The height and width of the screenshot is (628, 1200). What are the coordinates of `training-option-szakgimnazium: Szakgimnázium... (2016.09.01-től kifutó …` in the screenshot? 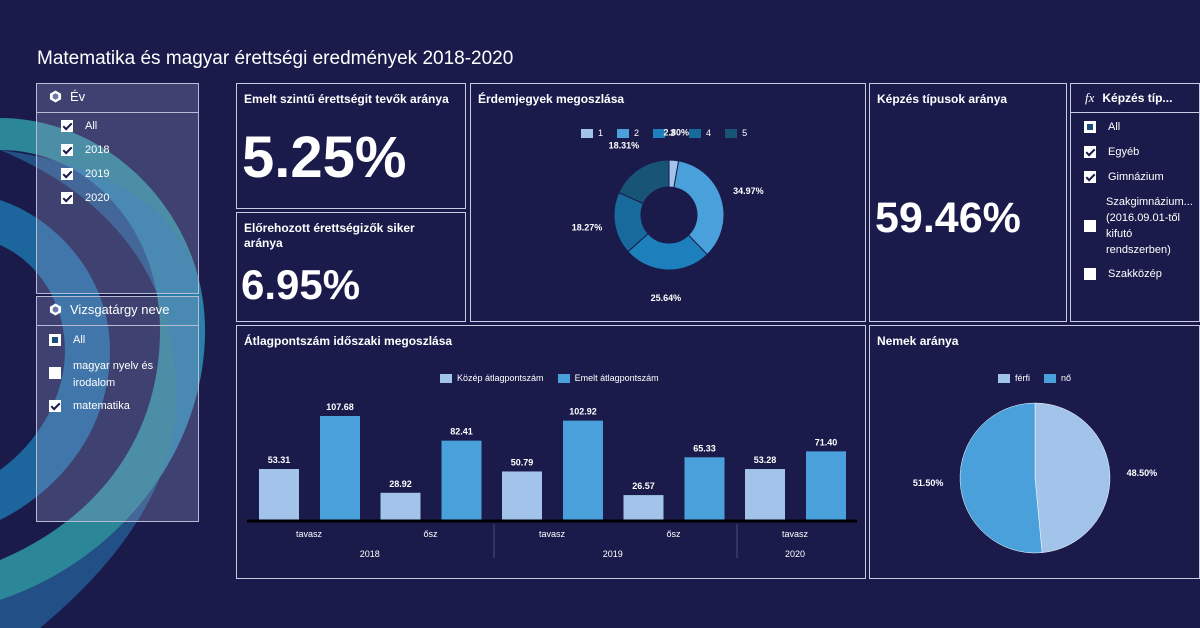 It's located at (1141, 226).